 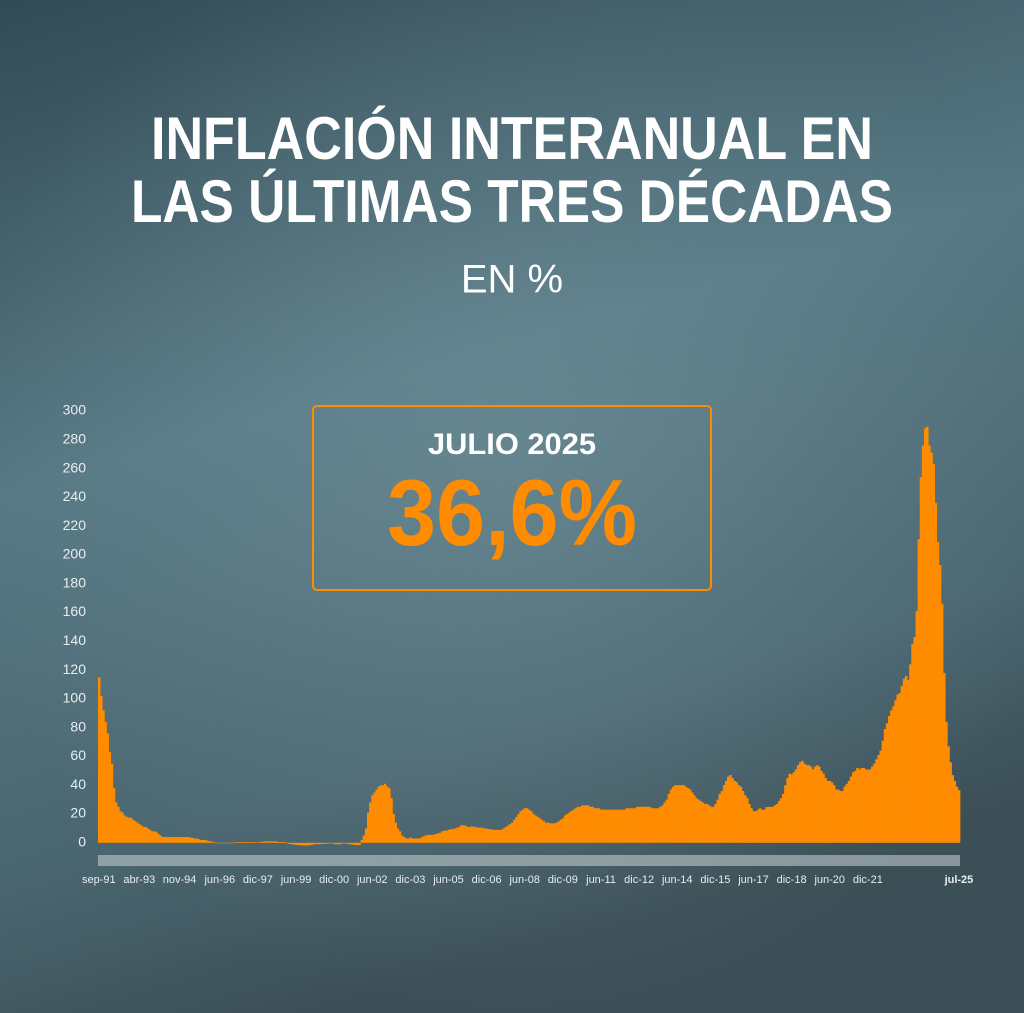 I want to click on x-tick-label: dic-21, so click(x=868, y=880).